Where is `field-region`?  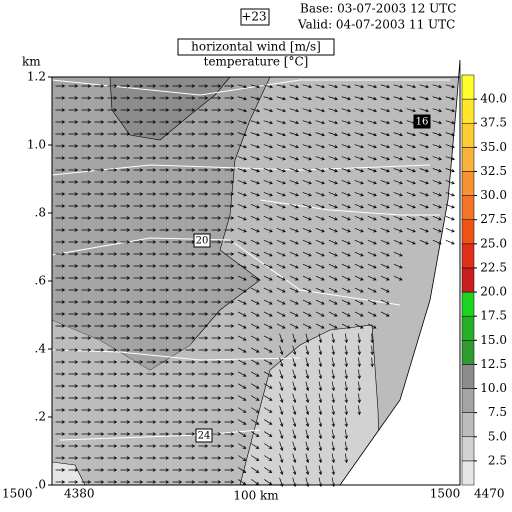
field-region is located at coordinates (170, 108).